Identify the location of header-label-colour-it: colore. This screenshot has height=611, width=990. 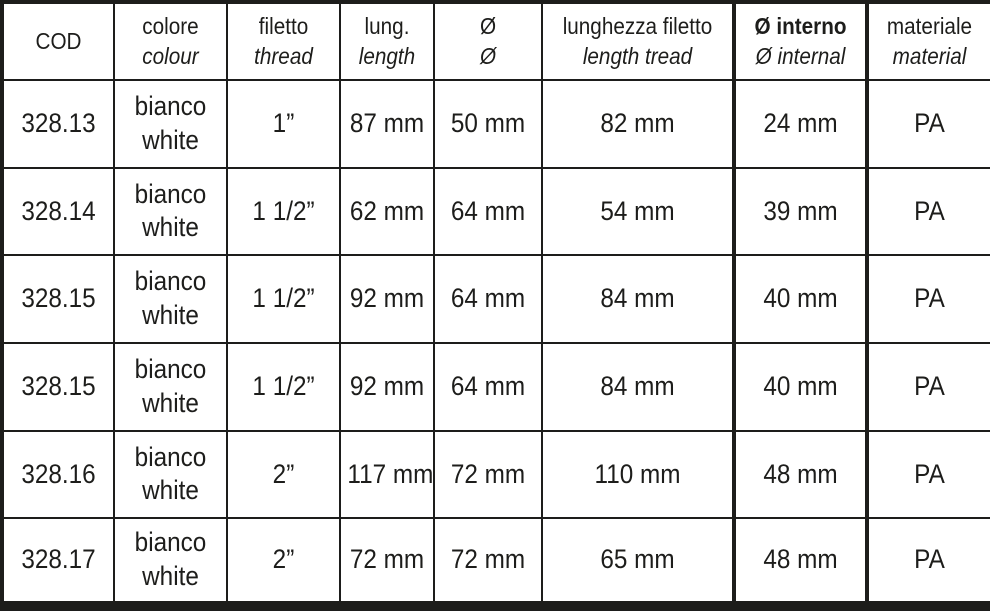
(170, 25).